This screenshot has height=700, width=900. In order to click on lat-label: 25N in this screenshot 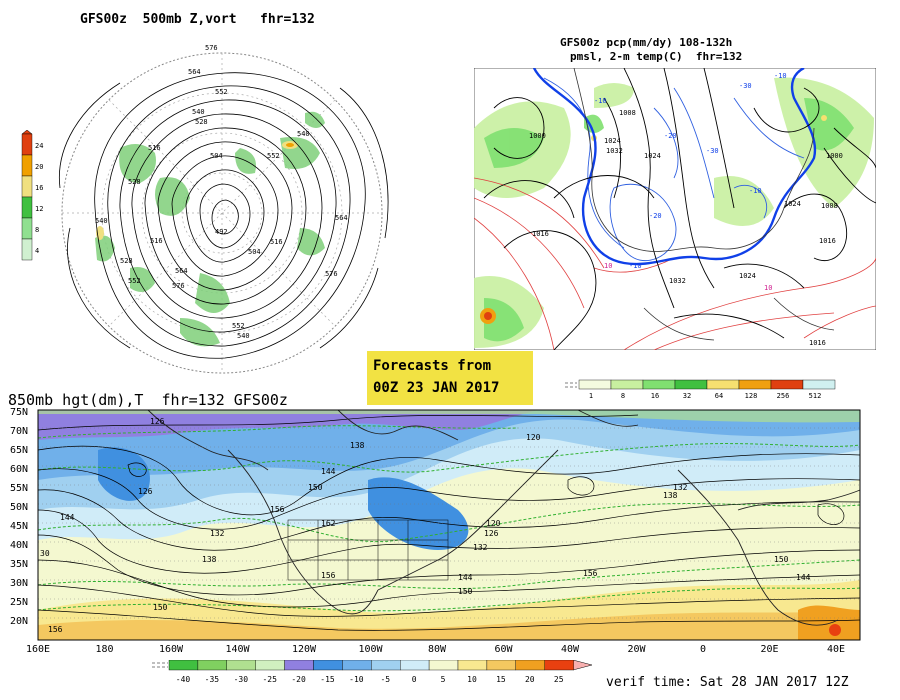, I will do `click(19, 602)`.